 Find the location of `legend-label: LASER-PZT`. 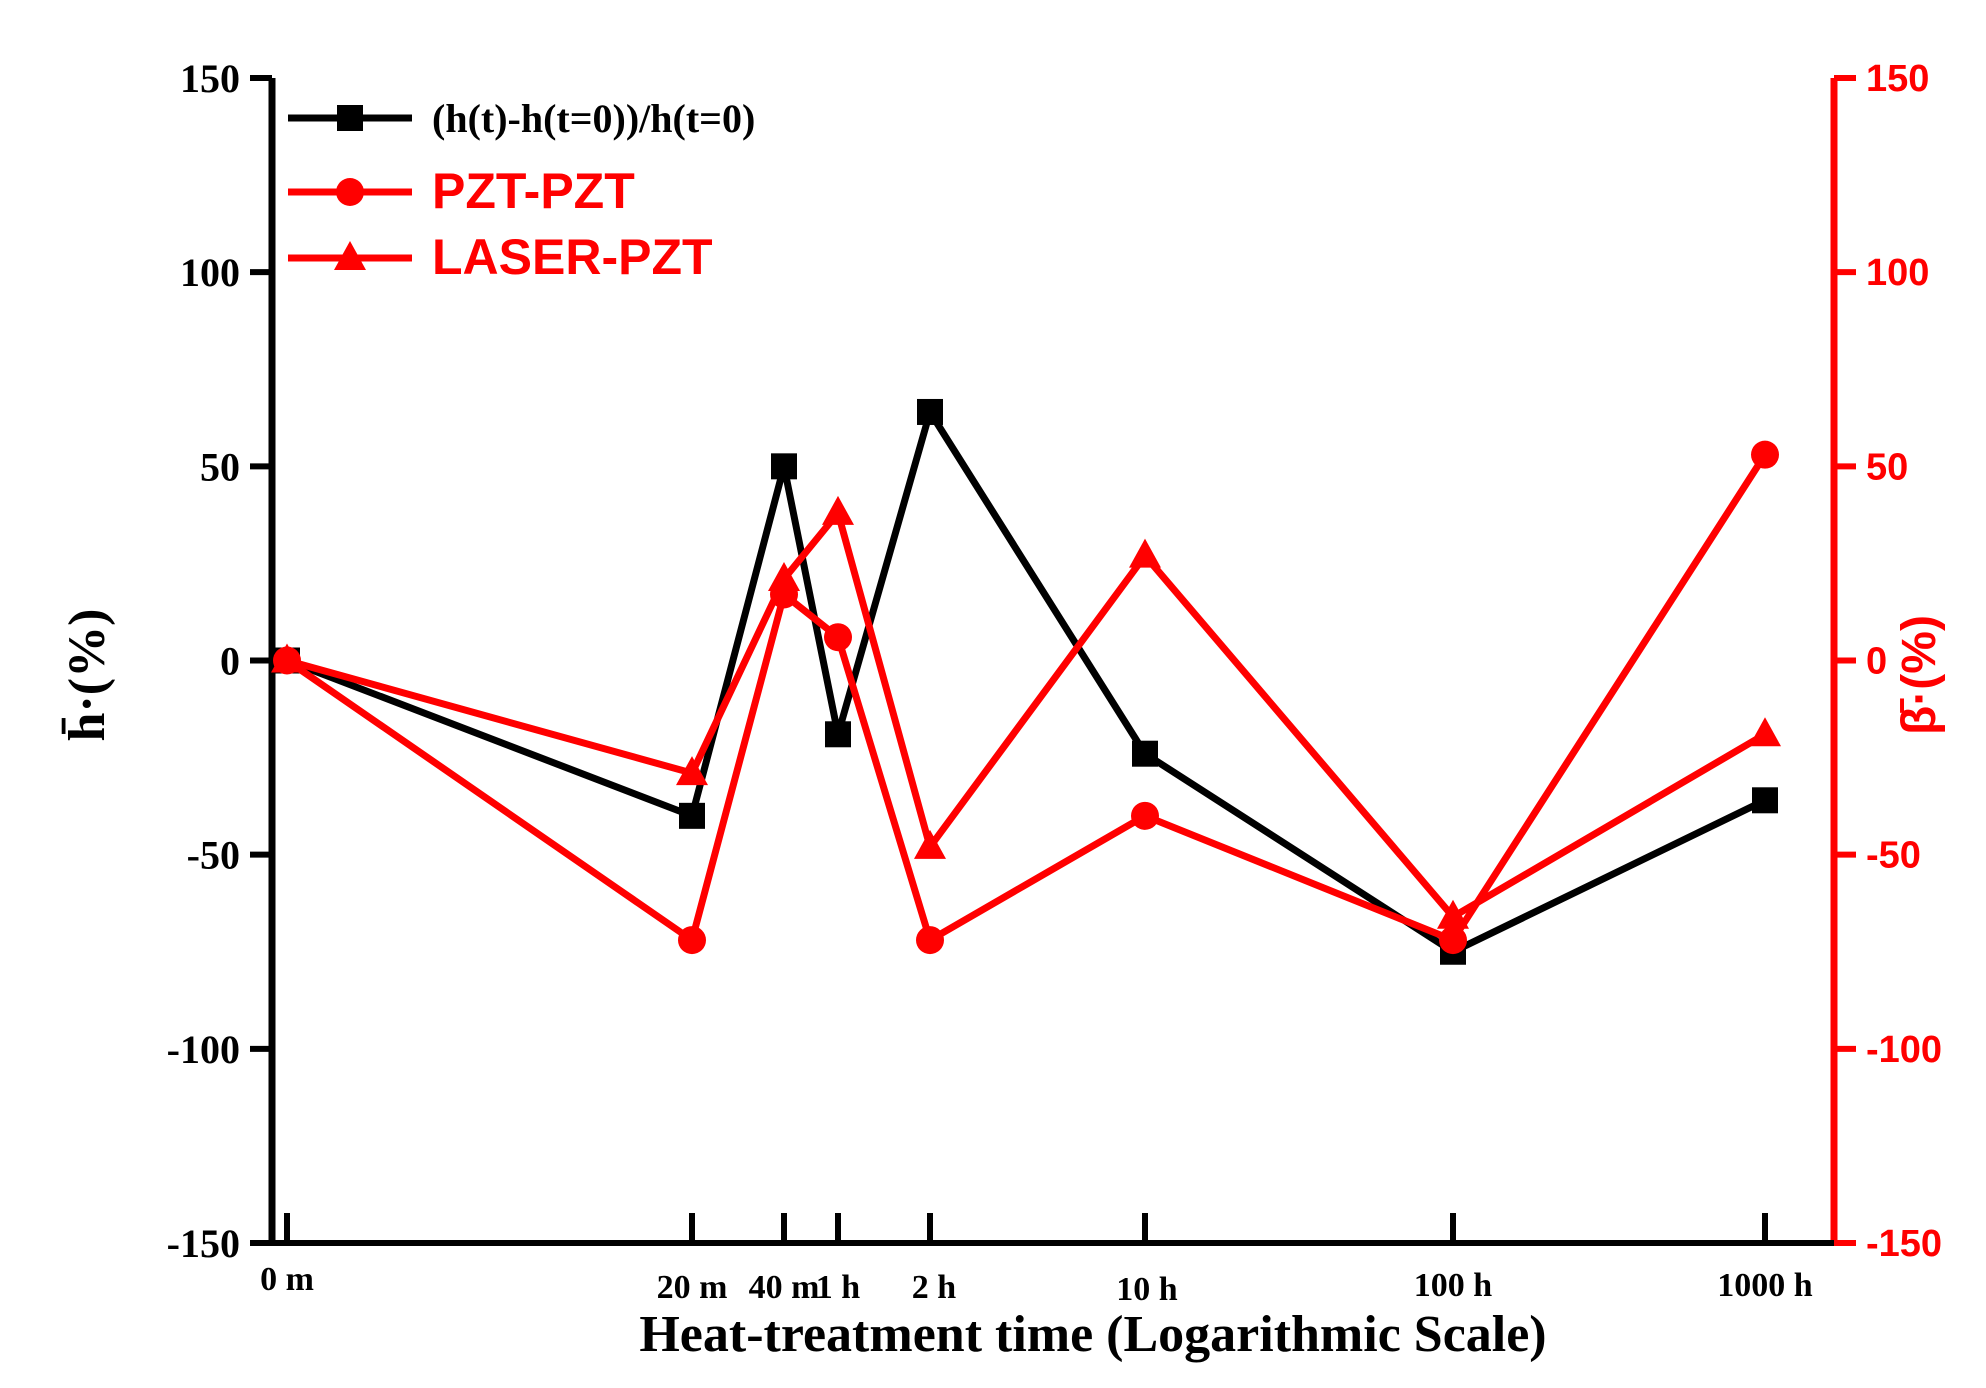

legend-label: LASER-PZT is located at coordinates (572, 257).